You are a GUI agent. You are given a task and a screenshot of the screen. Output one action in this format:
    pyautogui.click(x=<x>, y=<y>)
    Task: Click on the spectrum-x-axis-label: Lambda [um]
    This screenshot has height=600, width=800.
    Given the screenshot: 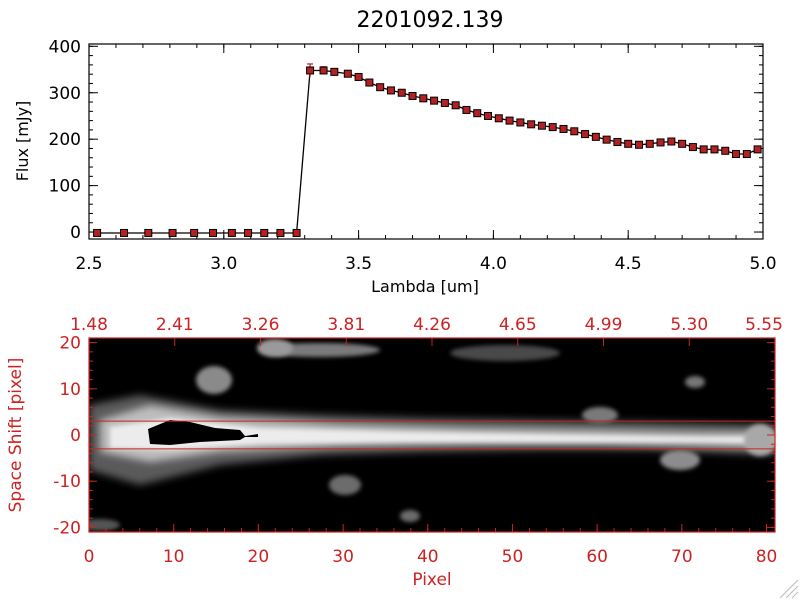 What is the action you would take?
    pyautogui.click(x=425, y=286)
    